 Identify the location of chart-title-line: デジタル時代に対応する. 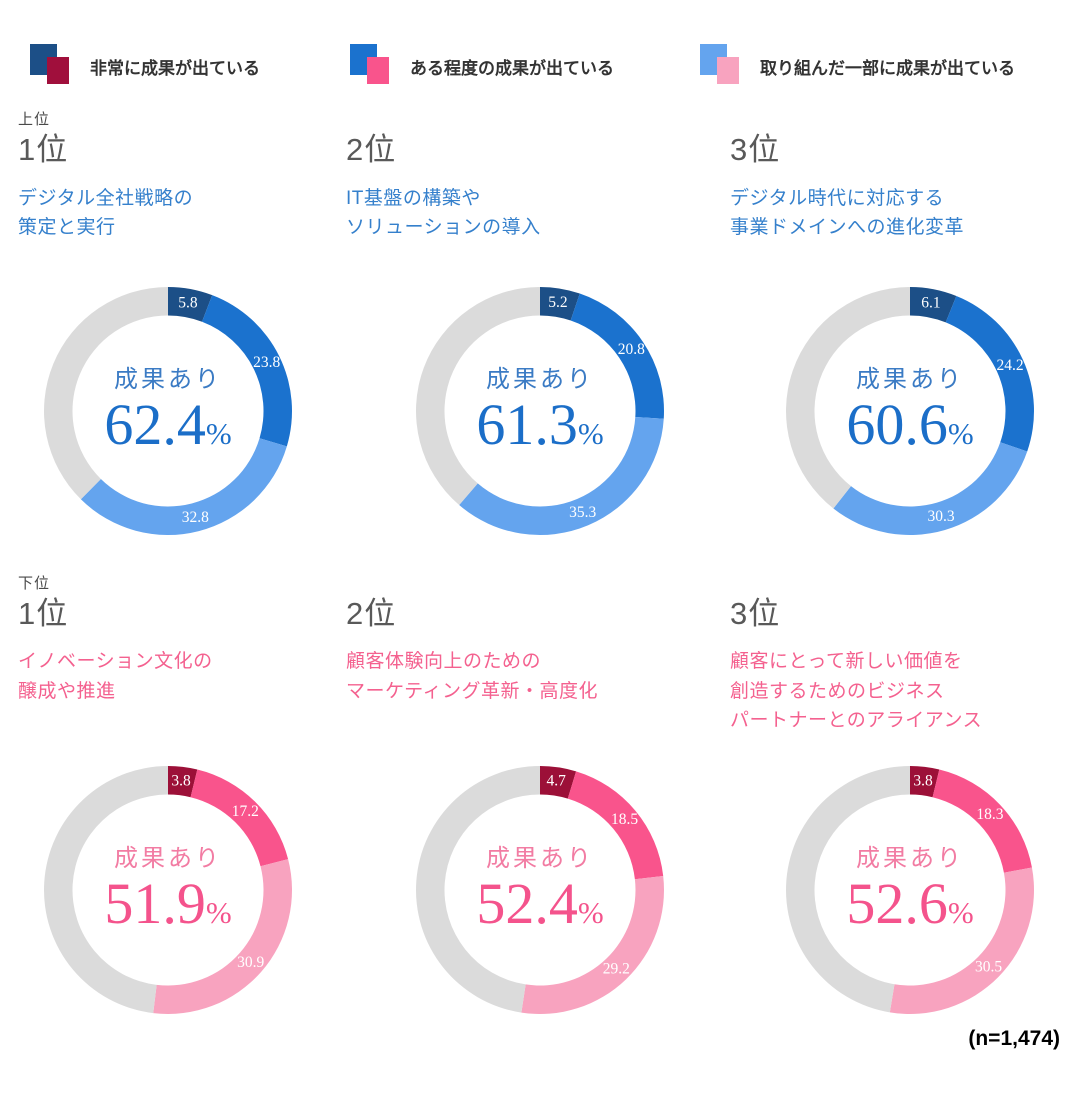
(837, 198).